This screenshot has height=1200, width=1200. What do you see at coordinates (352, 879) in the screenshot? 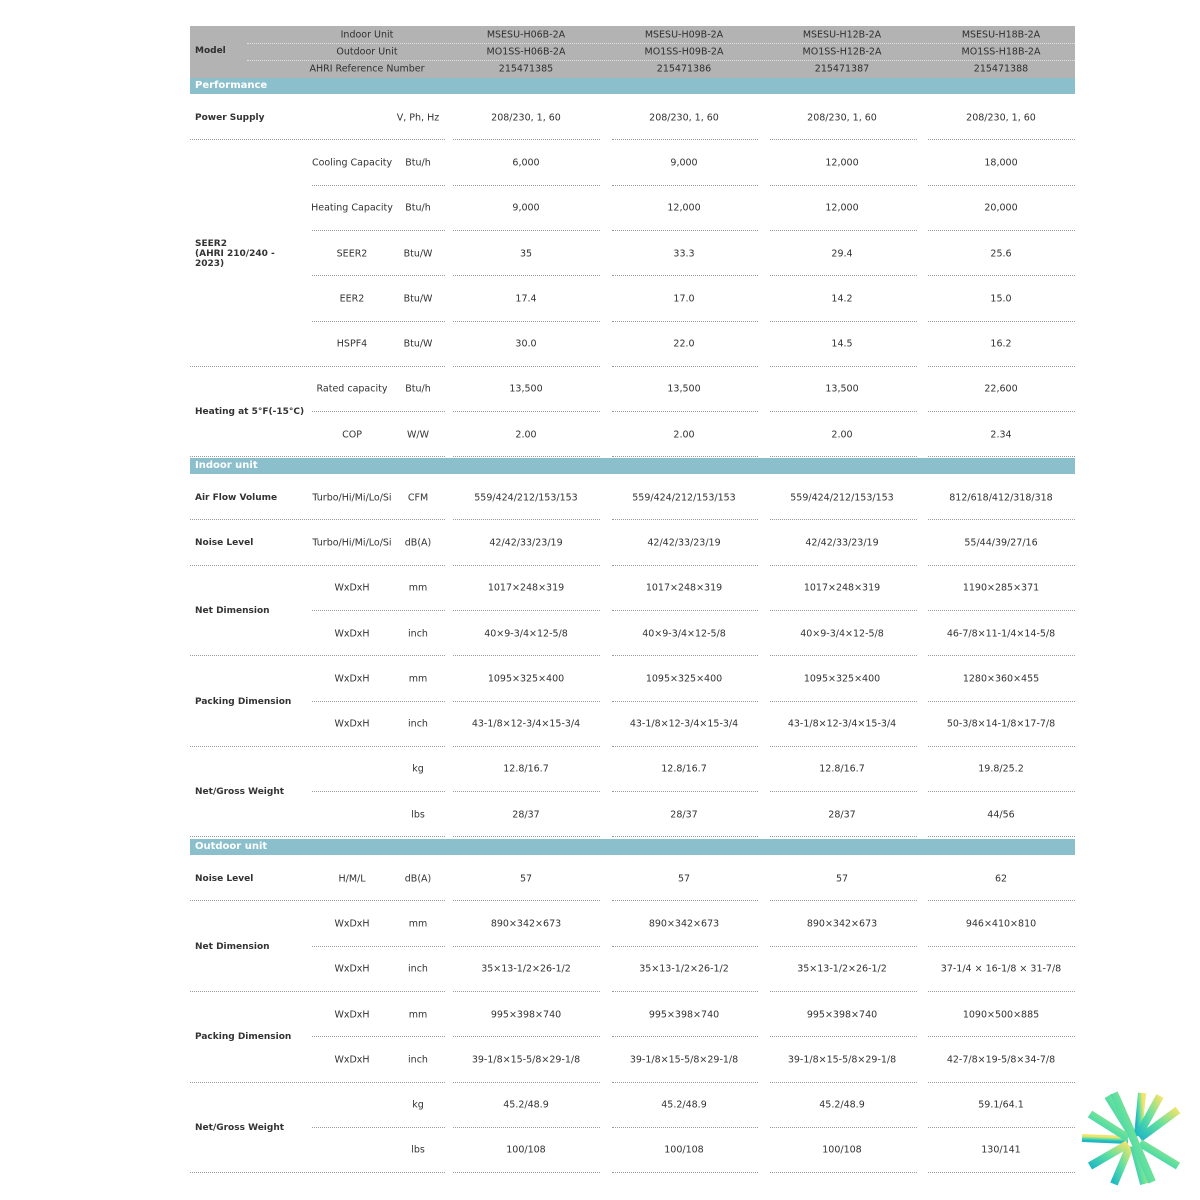
I see `row-sublabel: H/M/L` at bounding box center [352, 879].